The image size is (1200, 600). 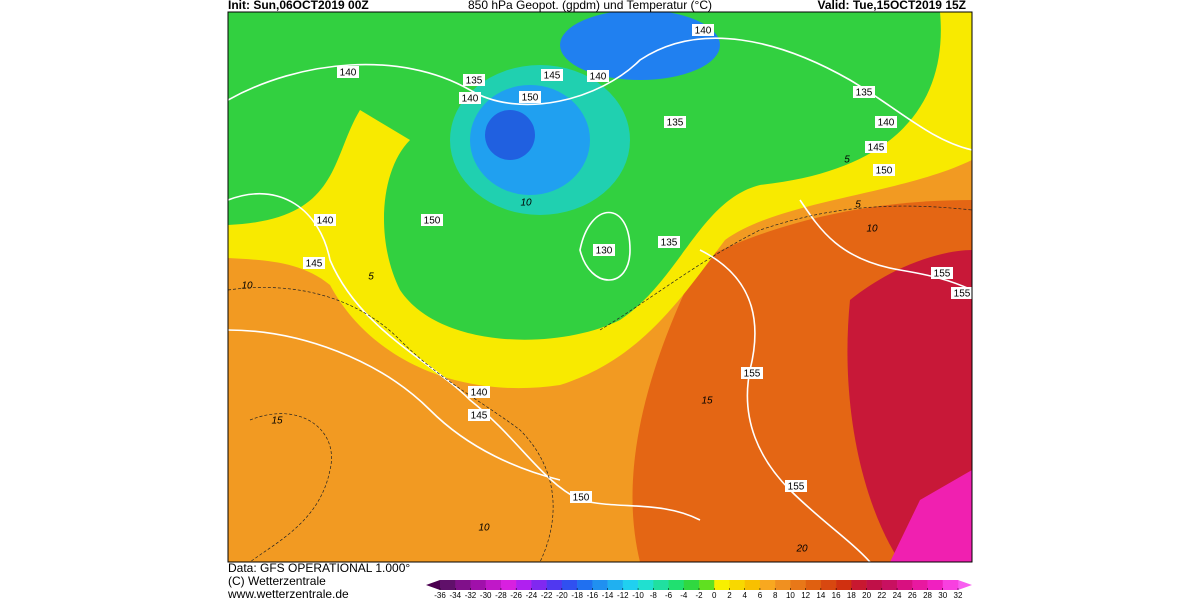 I want to click on isobar-label: 130, so click(x=604, y=251).